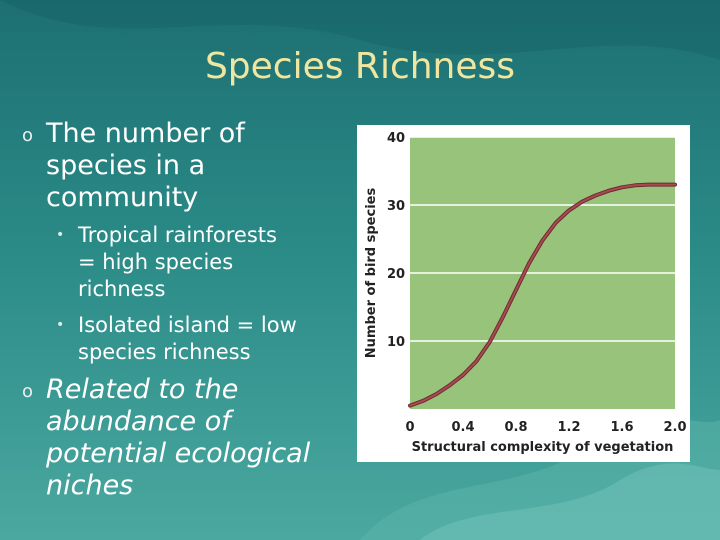 This screenshot has width=720, height=540. Describe the element at coordinates (371, 273) in the screenshot. I see `y-axis-label: Number of bird species` at that location.